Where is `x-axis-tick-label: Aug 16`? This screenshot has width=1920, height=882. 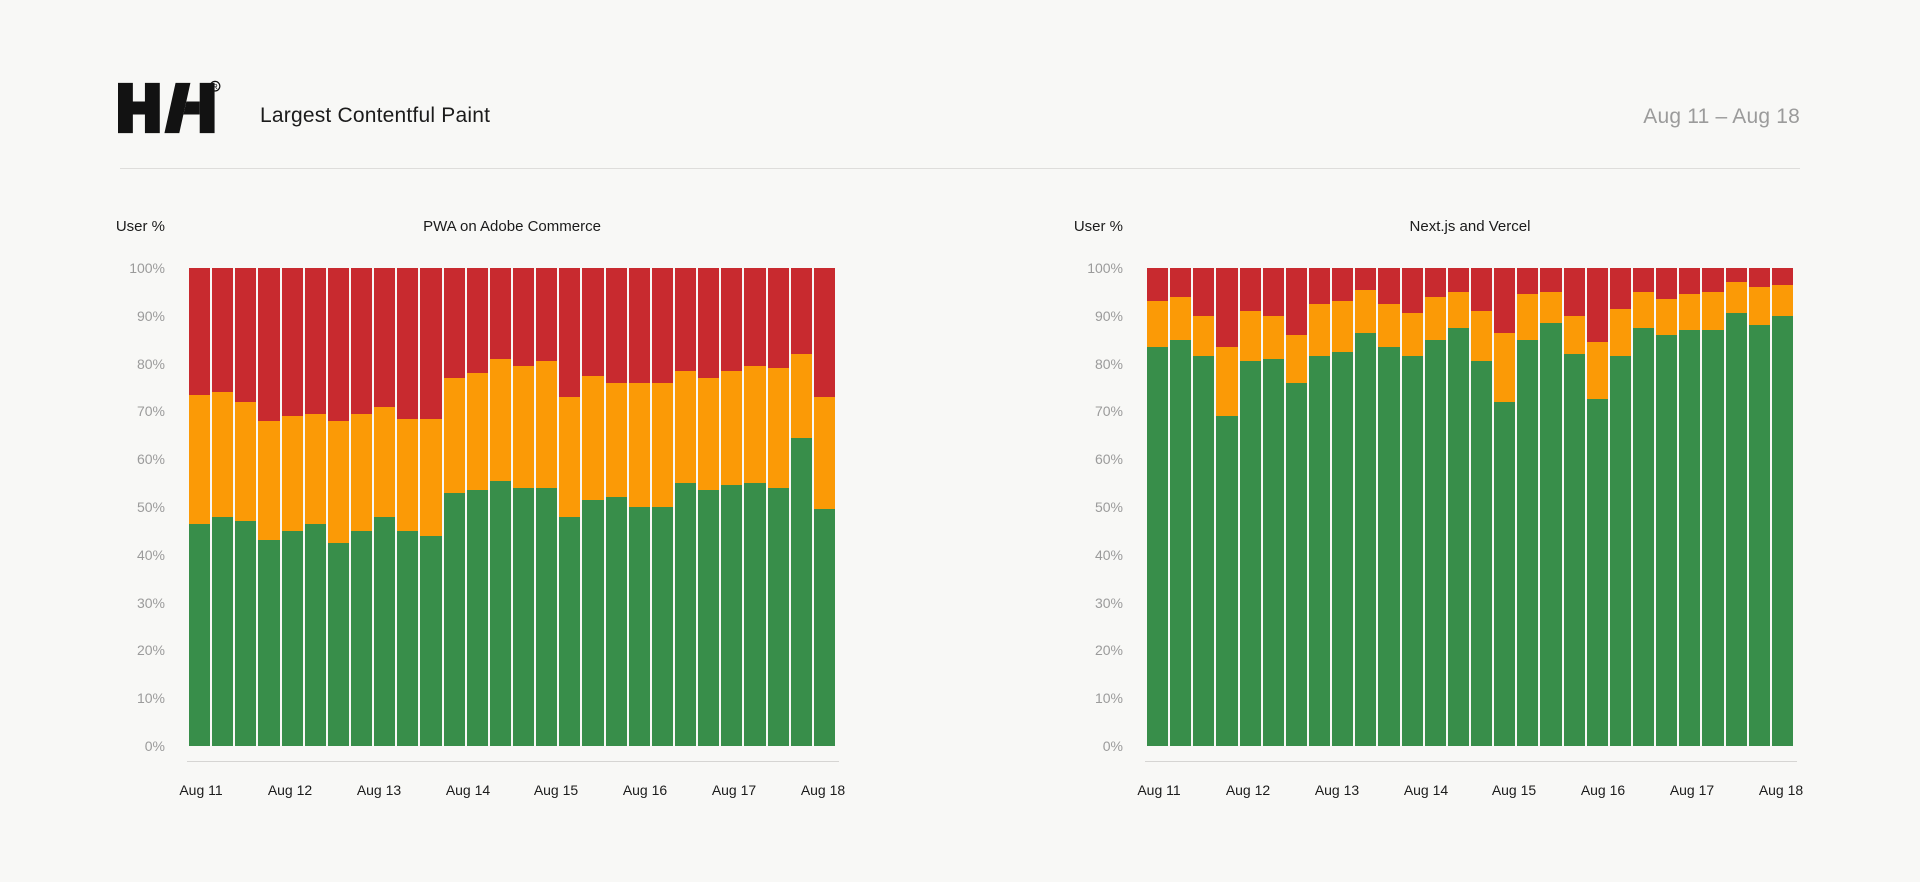 x-axis-tick-label: Aug 16 is located at coordinates (1603, 790).